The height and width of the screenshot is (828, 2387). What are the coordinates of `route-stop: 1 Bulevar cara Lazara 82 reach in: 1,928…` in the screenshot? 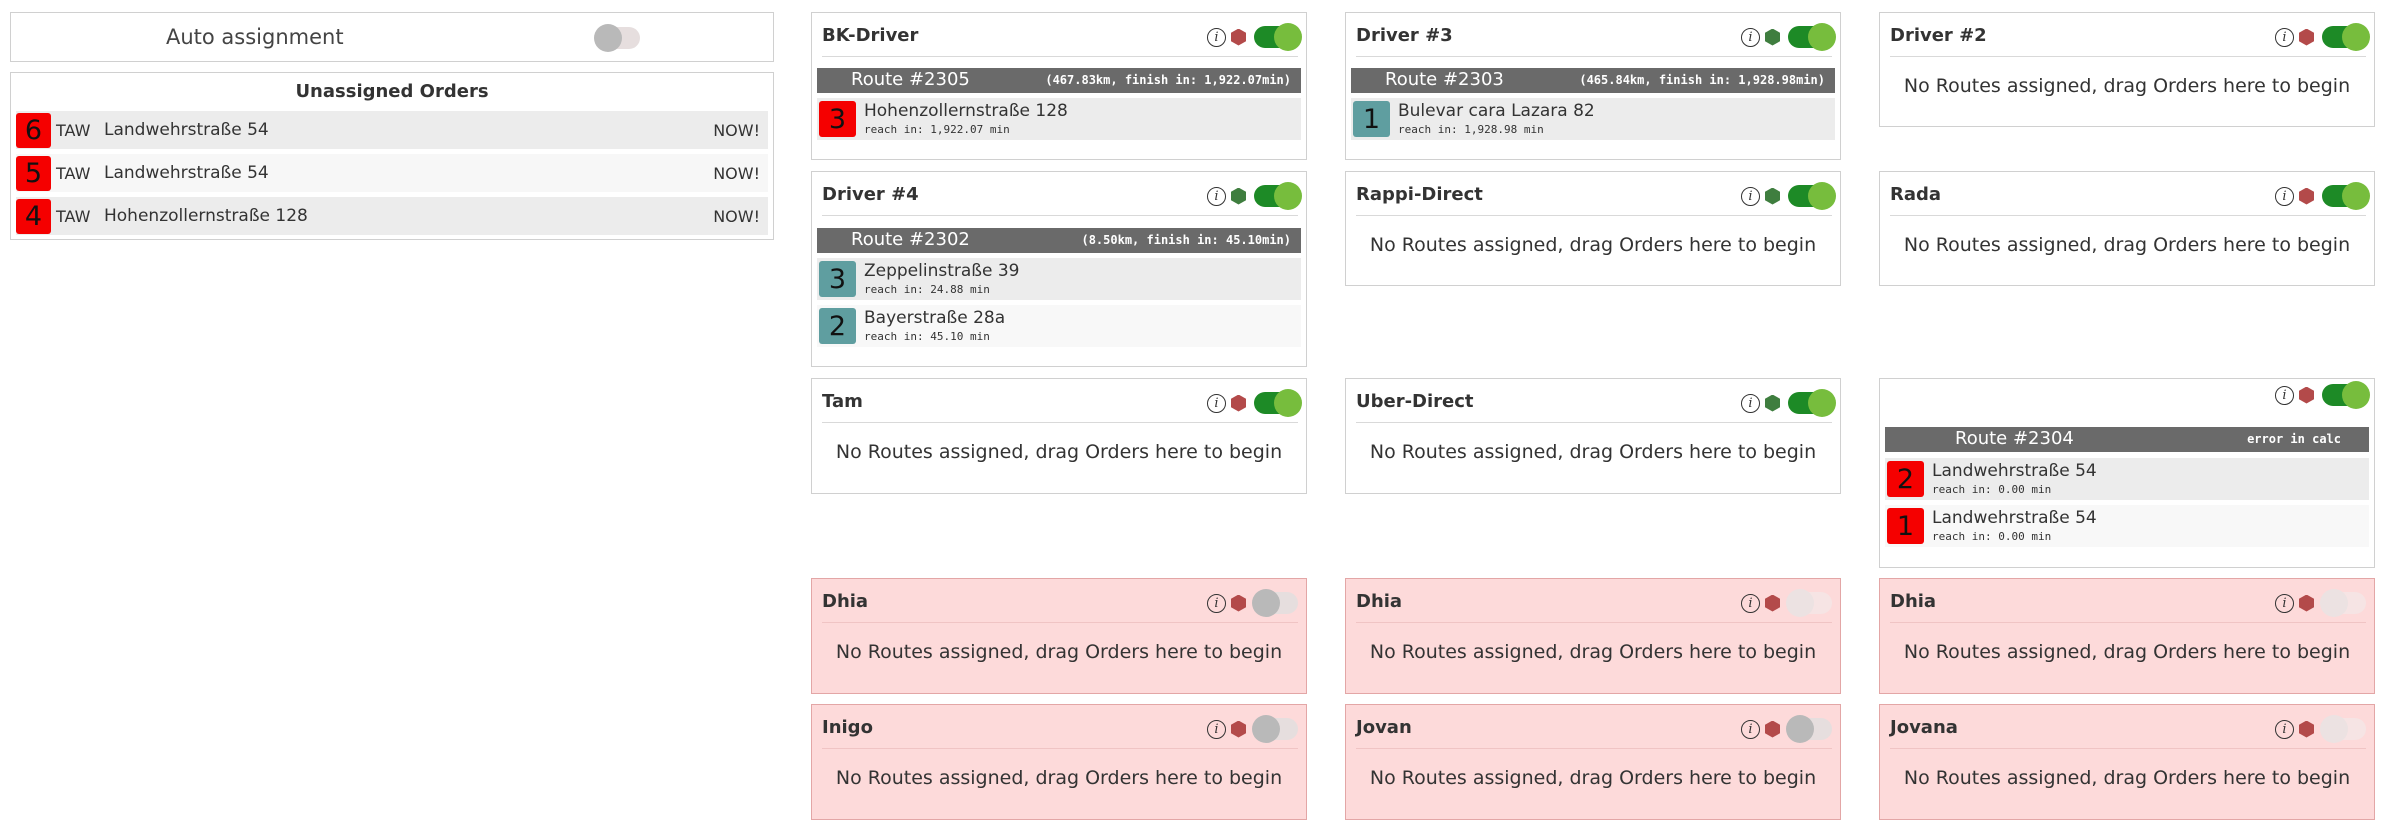 It's located at (1593, 119).